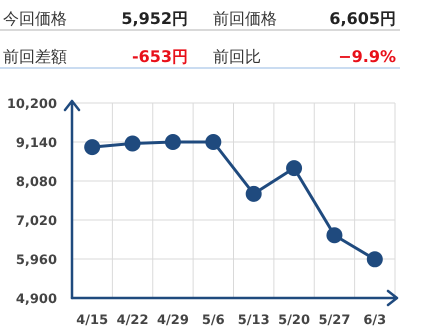  Describe the element at coordinates (132, 320) in the screenshot. I see `x-tick-label: 4/22` at that location.